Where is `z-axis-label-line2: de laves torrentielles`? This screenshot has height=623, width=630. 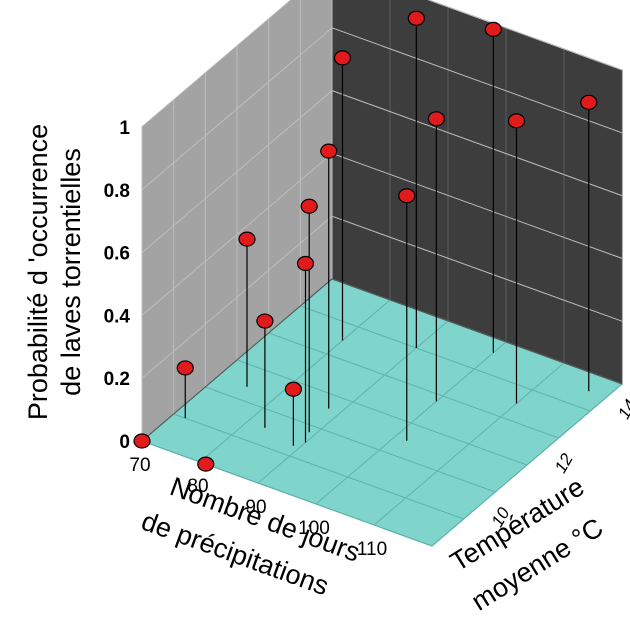 z-axis-label-line2: de laves torrentielles is located at coordinates (71, 272).